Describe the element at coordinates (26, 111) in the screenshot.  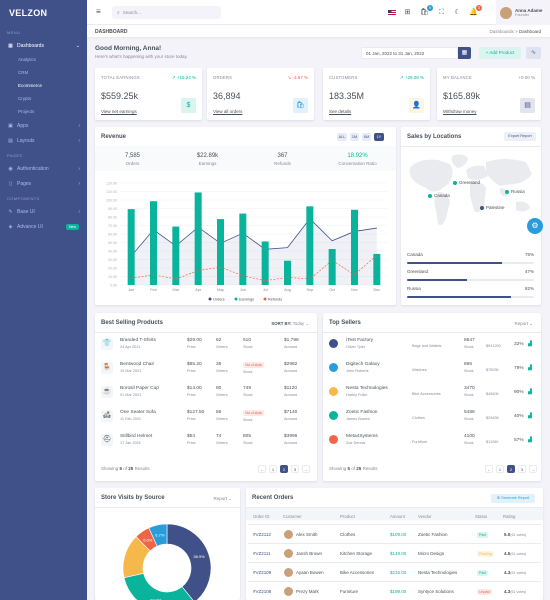
I see `sidebar-sub-projects: Projects` at that location.